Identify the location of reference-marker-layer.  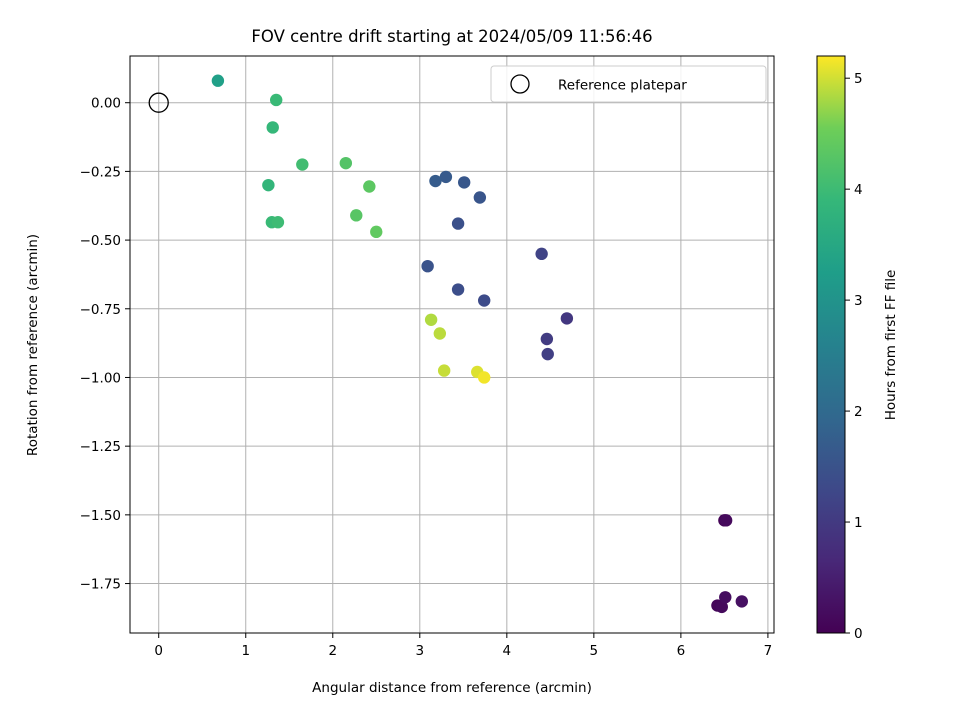
(158, 102).